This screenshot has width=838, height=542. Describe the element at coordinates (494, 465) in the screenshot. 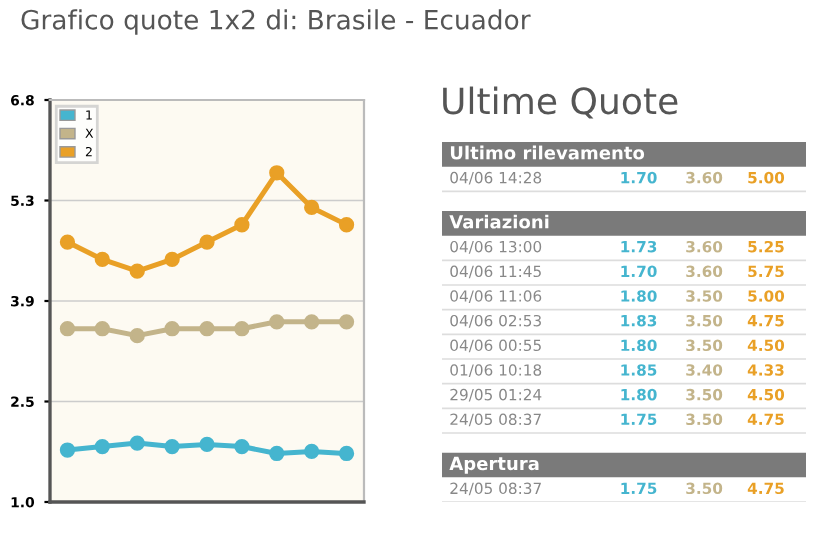

I see `text: Apertura` at that location.